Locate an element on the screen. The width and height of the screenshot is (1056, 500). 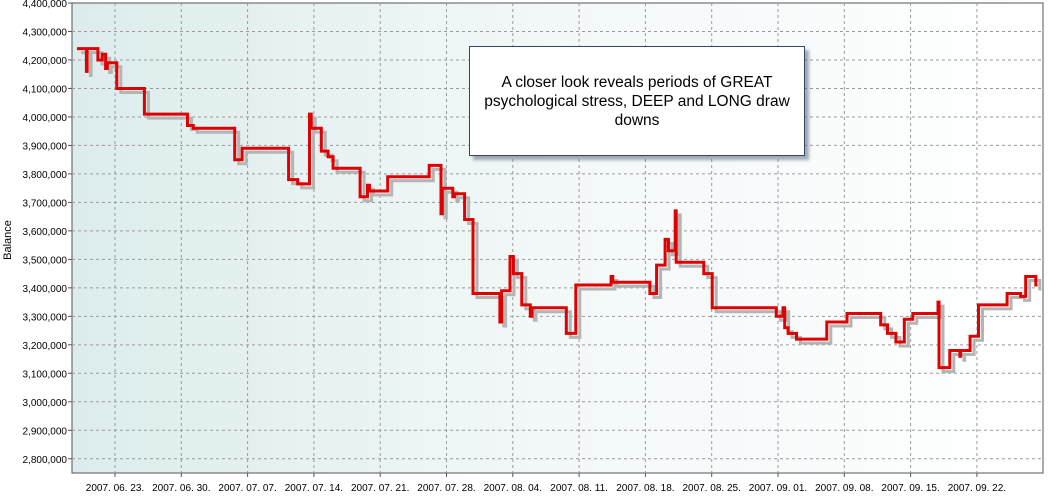
x-tick-label: 2007. 07. 28. is located at coordinates (446, 488).